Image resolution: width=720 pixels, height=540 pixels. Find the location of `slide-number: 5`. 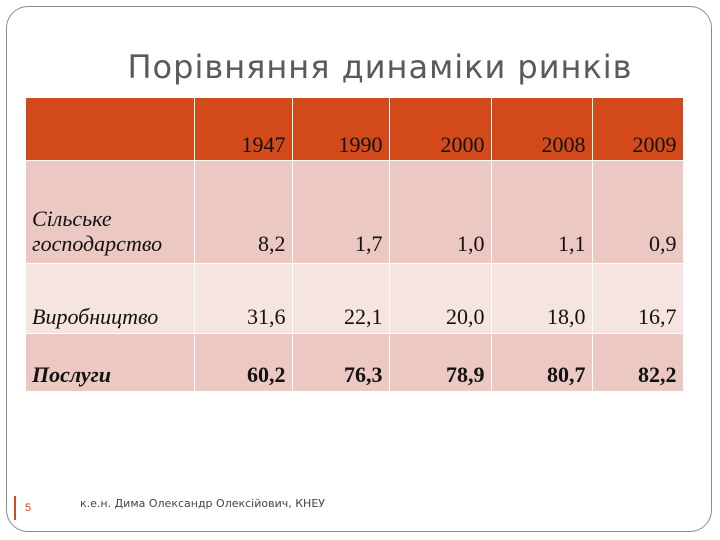

slide-number: 5 is located at coordinates (27, 508).